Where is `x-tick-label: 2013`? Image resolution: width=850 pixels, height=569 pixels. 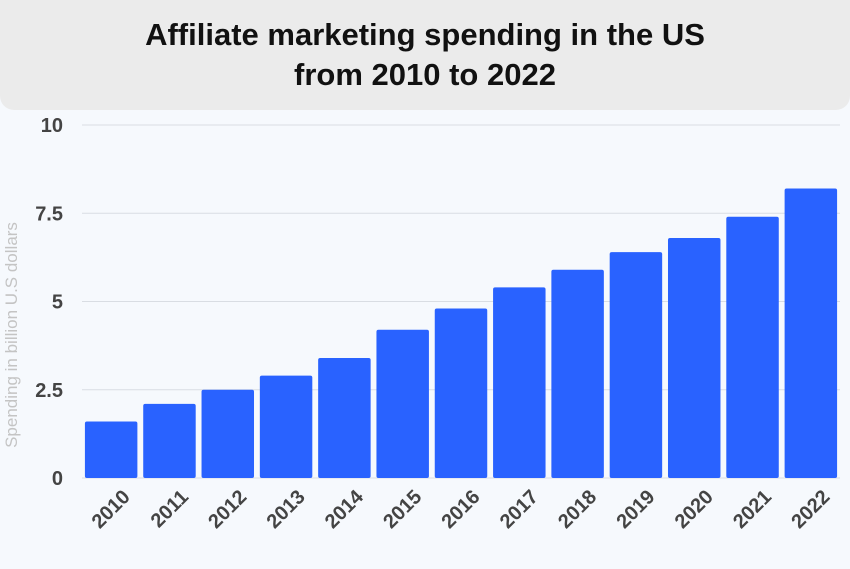 x-tick-label: 2013 is located at coordinates (286, 509).